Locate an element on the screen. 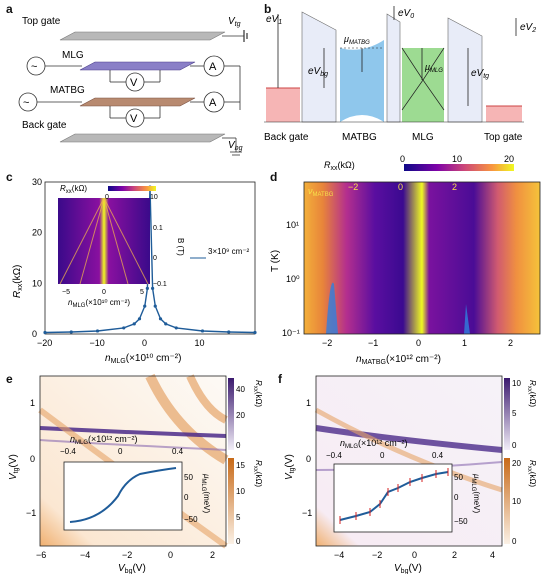  e-ylabel: Vtg(V) is located at coordinates (14, 467).